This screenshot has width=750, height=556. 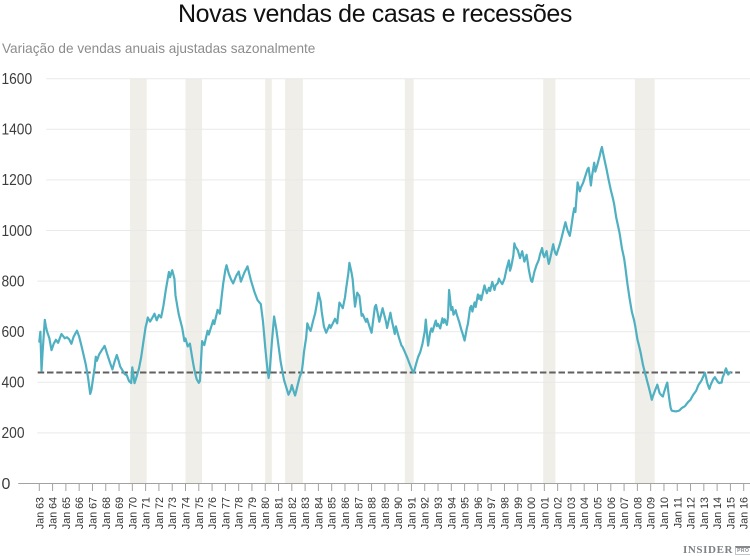 I want to click on svg-text: Jan 73, so click(x=173, y=513).